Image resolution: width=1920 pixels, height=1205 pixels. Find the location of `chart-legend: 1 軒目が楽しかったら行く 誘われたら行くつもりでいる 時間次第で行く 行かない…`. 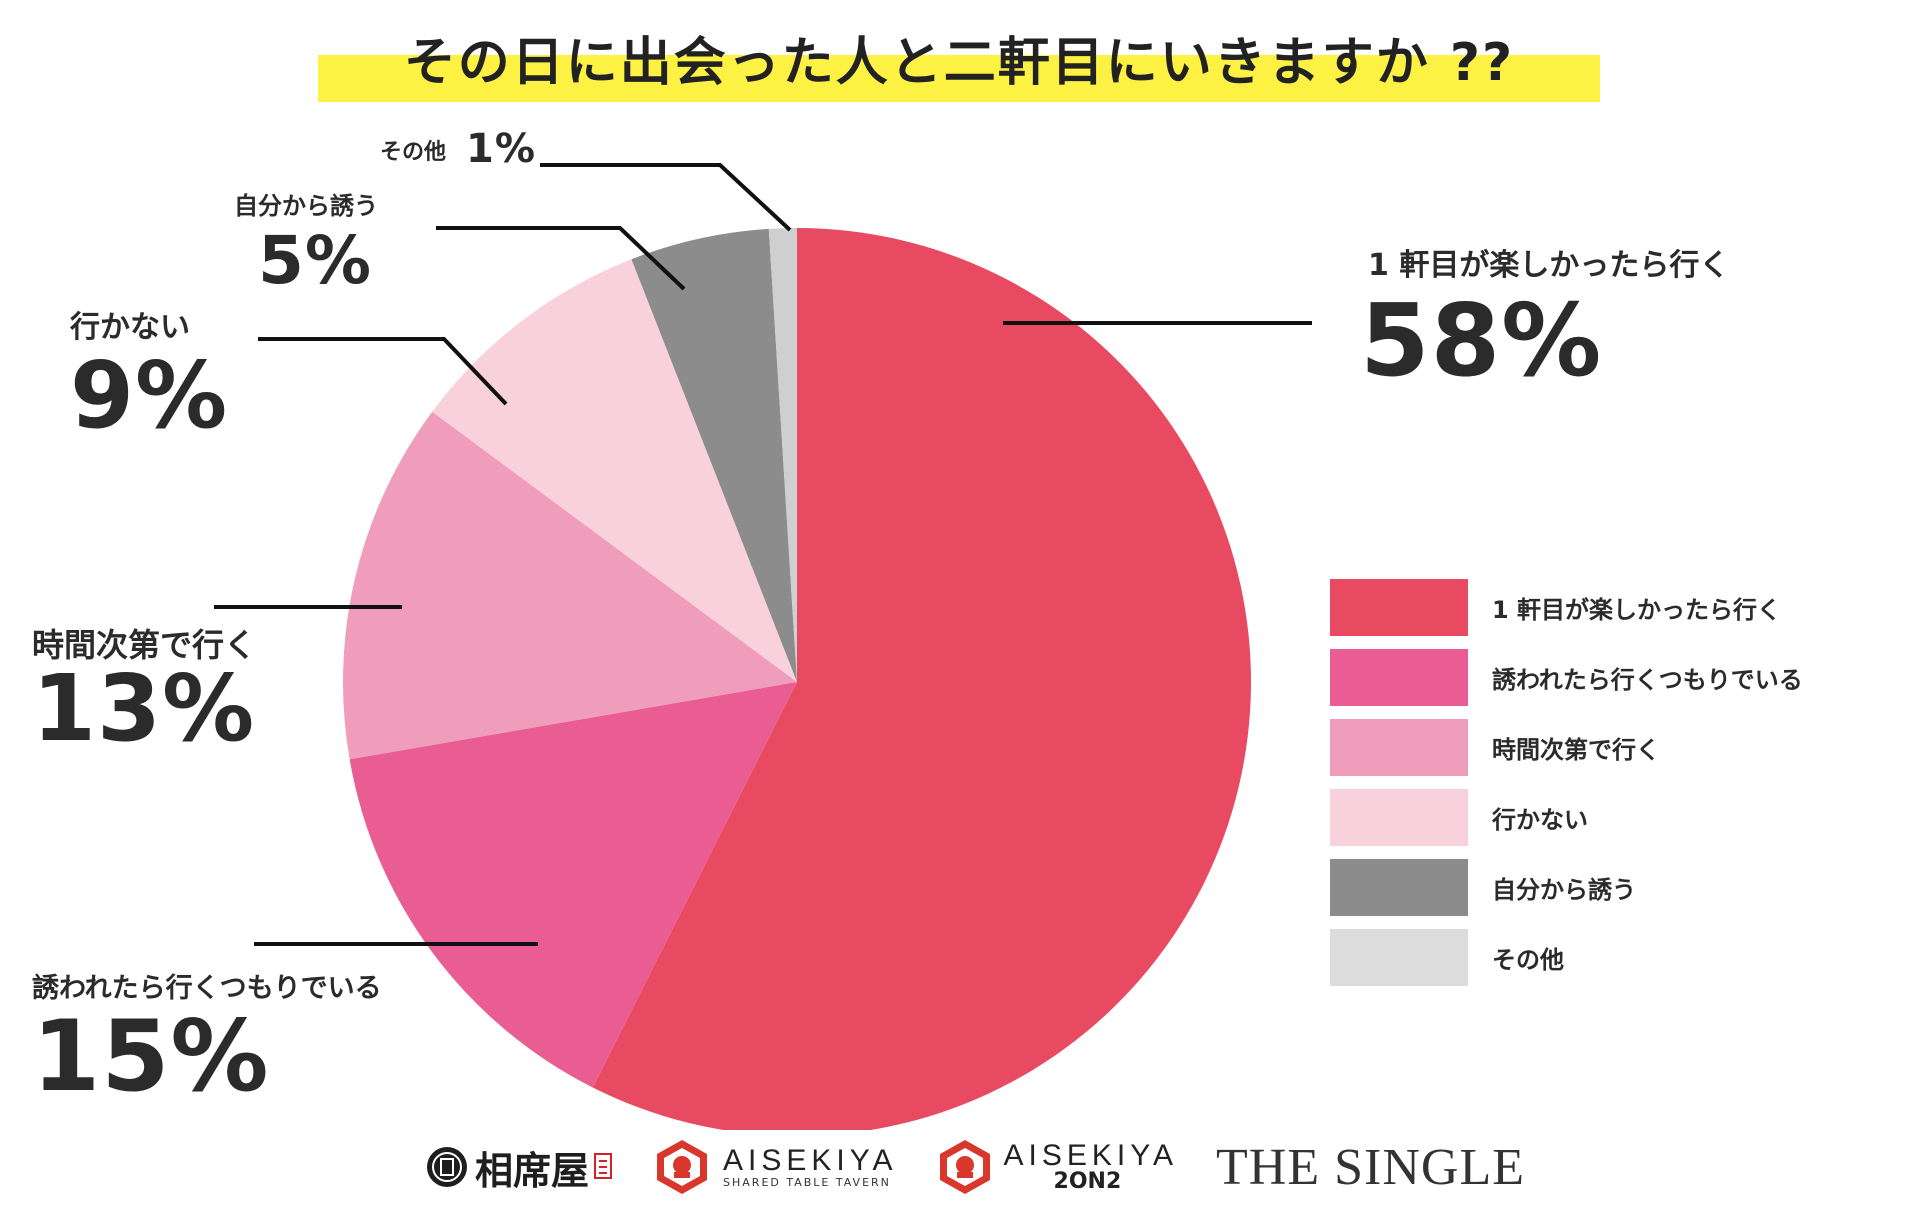

chart-legend: 1 軒目が楽しかったら行く 誘われたら行くつもりでいる 時間次第で行く 行かない… is located at coordinates (1566, 782).